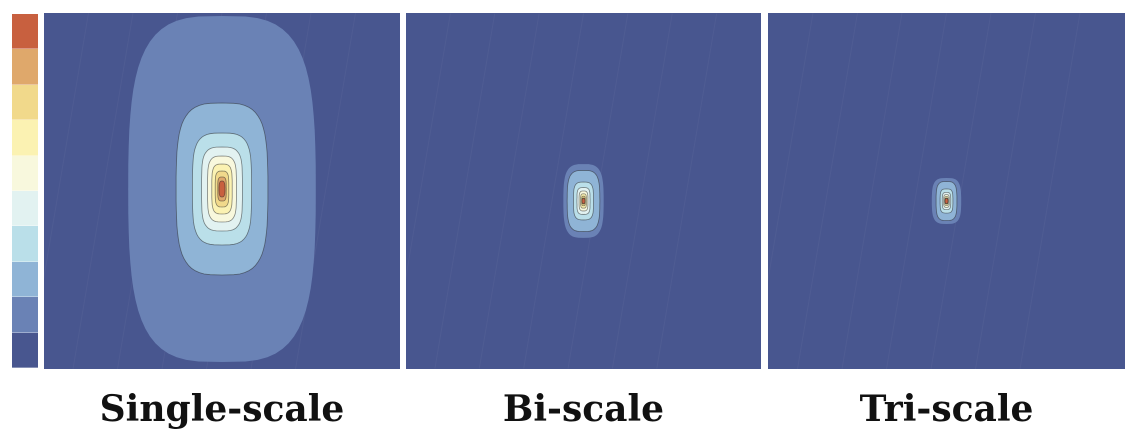 This screenshot has width=1136, height=438. Describe the element at coordinates (583, 409) in the screenshot. I see `caption-bi-scale: Bi-scale` at that location.